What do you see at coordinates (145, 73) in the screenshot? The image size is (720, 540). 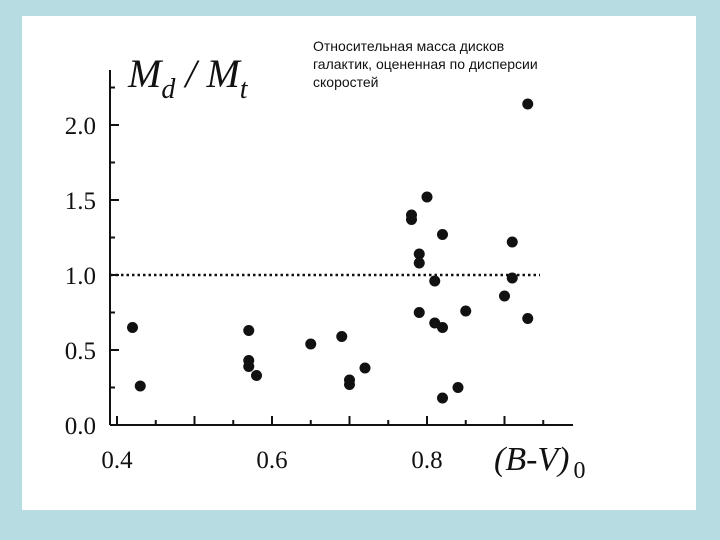 I see `y-axis-label-main: M` at bounding box center [145, 73].